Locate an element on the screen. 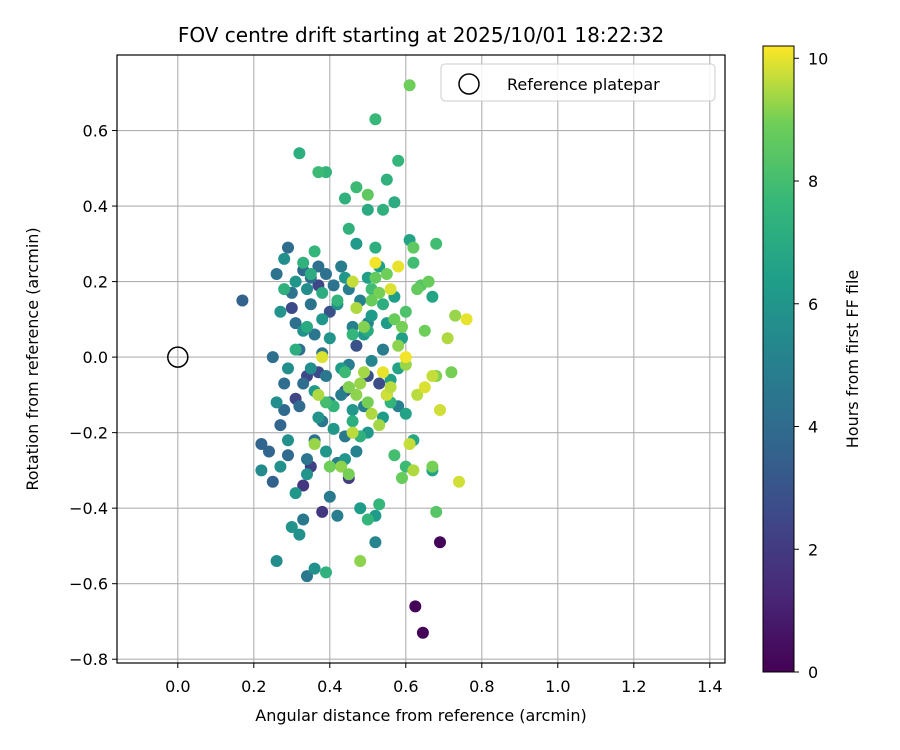 This screenshot has width=900, height=750. legend: Reference platepar is located at coordinates (578, 82).